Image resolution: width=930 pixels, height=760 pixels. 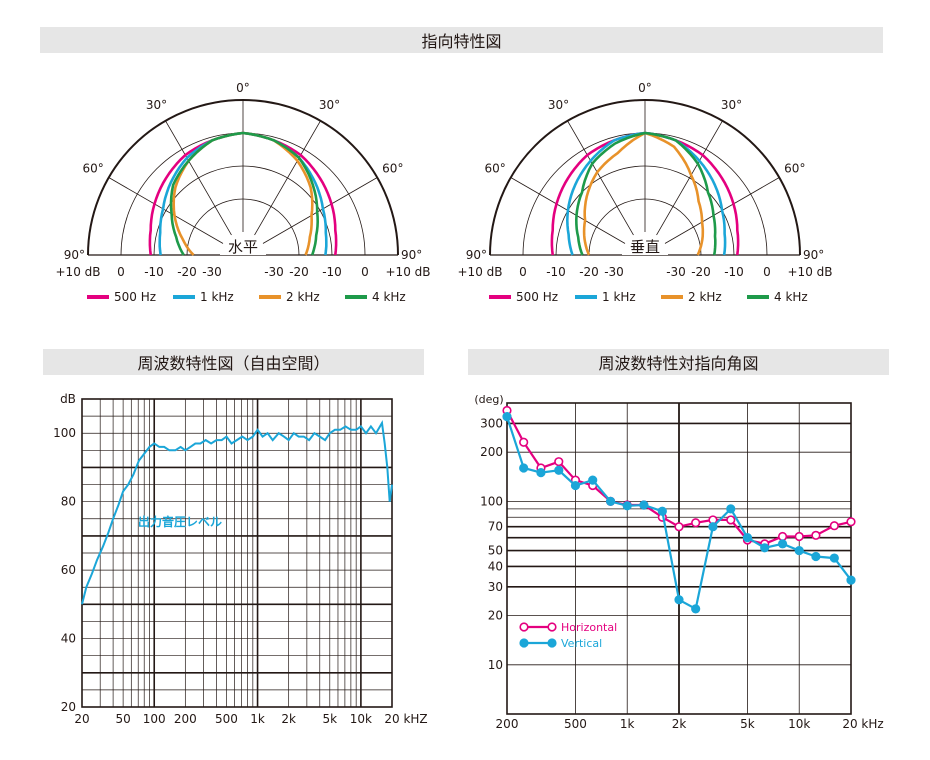 What do you see at coordinates (495, 616) in the screenshot?
I see `bw-y-tick: 20` at bounding box center [495, 616].